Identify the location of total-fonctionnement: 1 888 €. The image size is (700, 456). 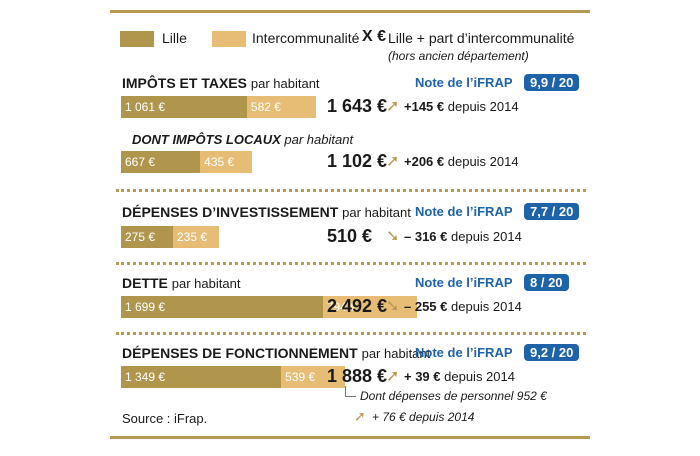
(357, 376).